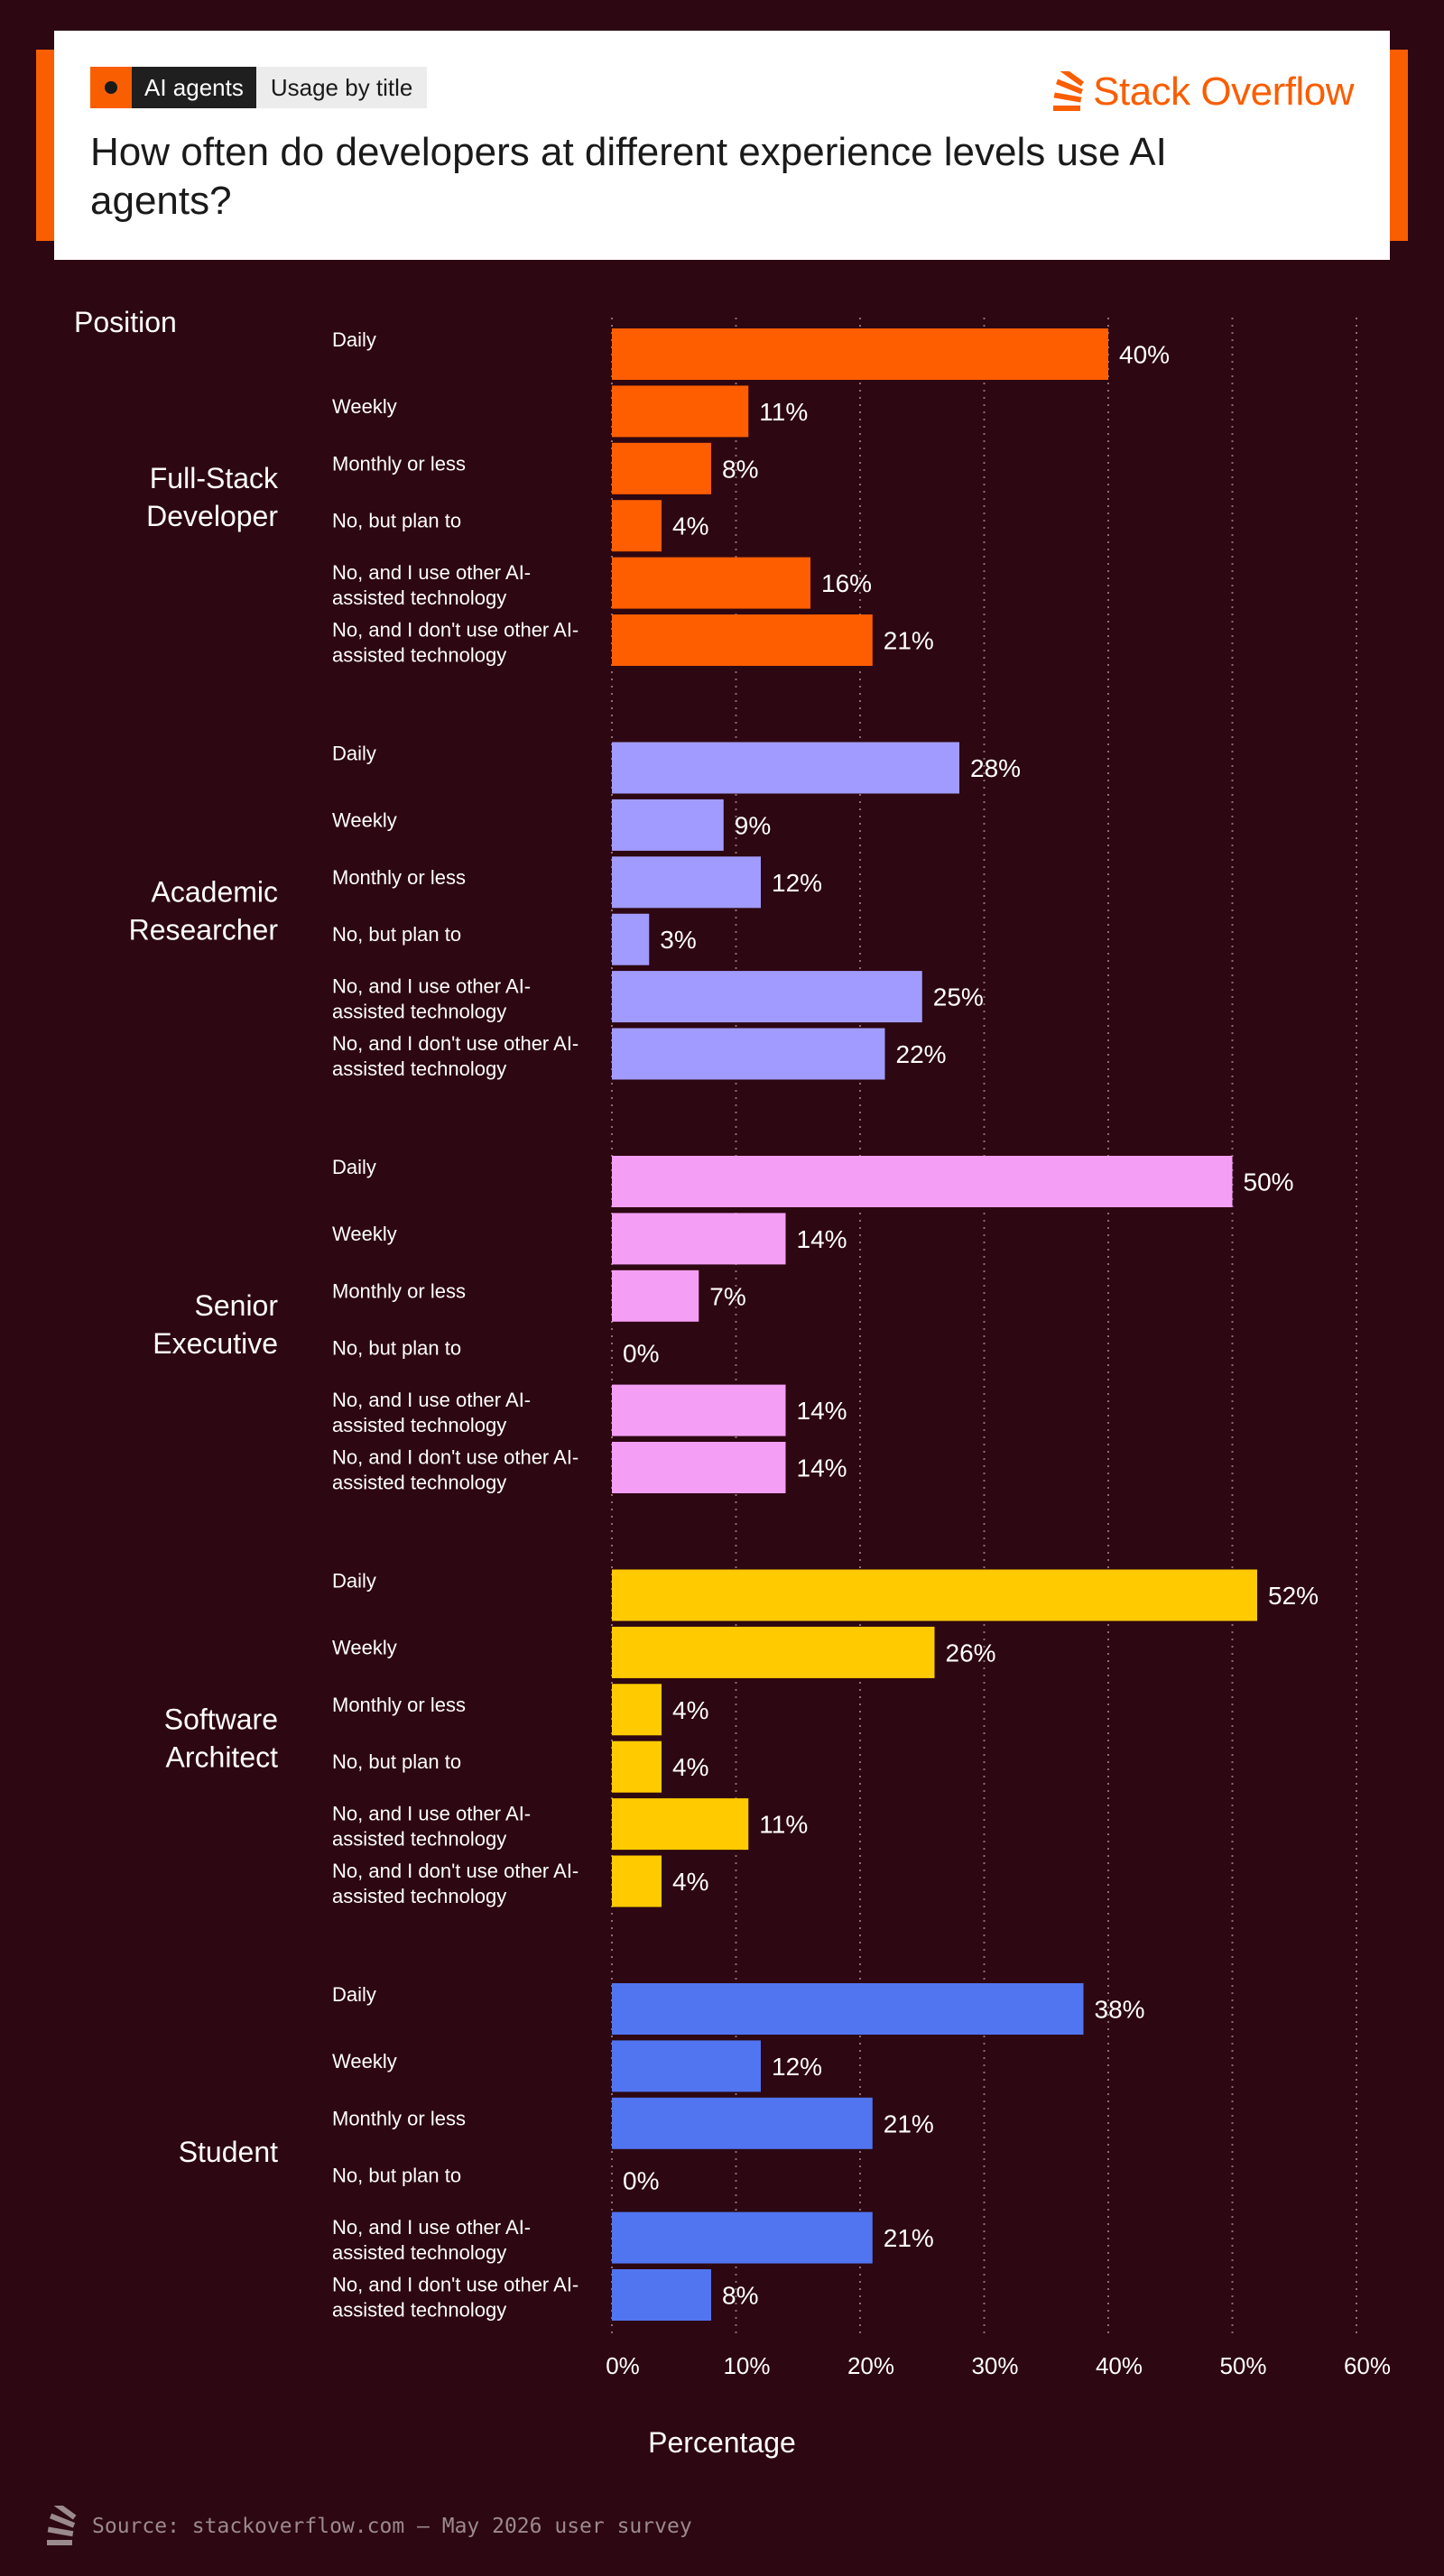 The image size is (1444, 2576). I want to click on topic-tags: AI agents Usage by title, so click(259, 87).